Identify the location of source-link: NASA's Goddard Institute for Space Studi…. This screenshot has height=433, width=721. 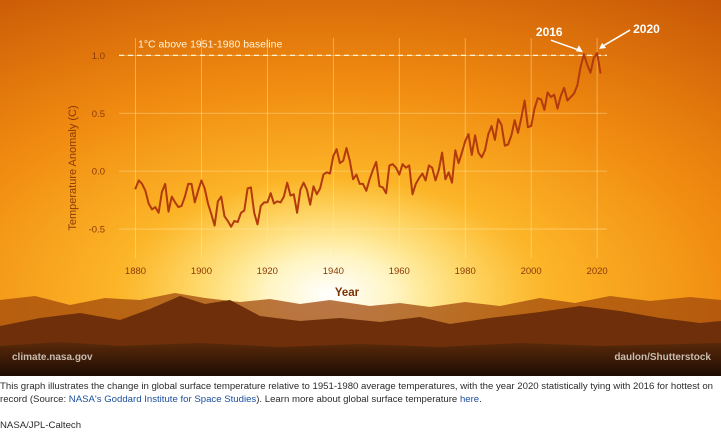
(162, 399).